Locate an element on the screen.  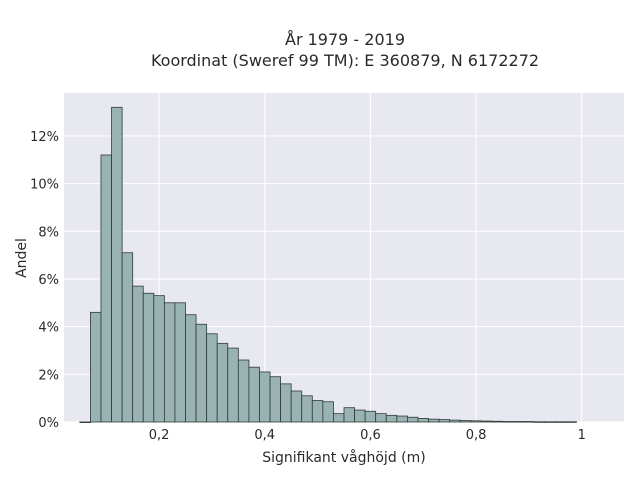
x-tick-label: 0,4 is located at coordinates (264, 435).